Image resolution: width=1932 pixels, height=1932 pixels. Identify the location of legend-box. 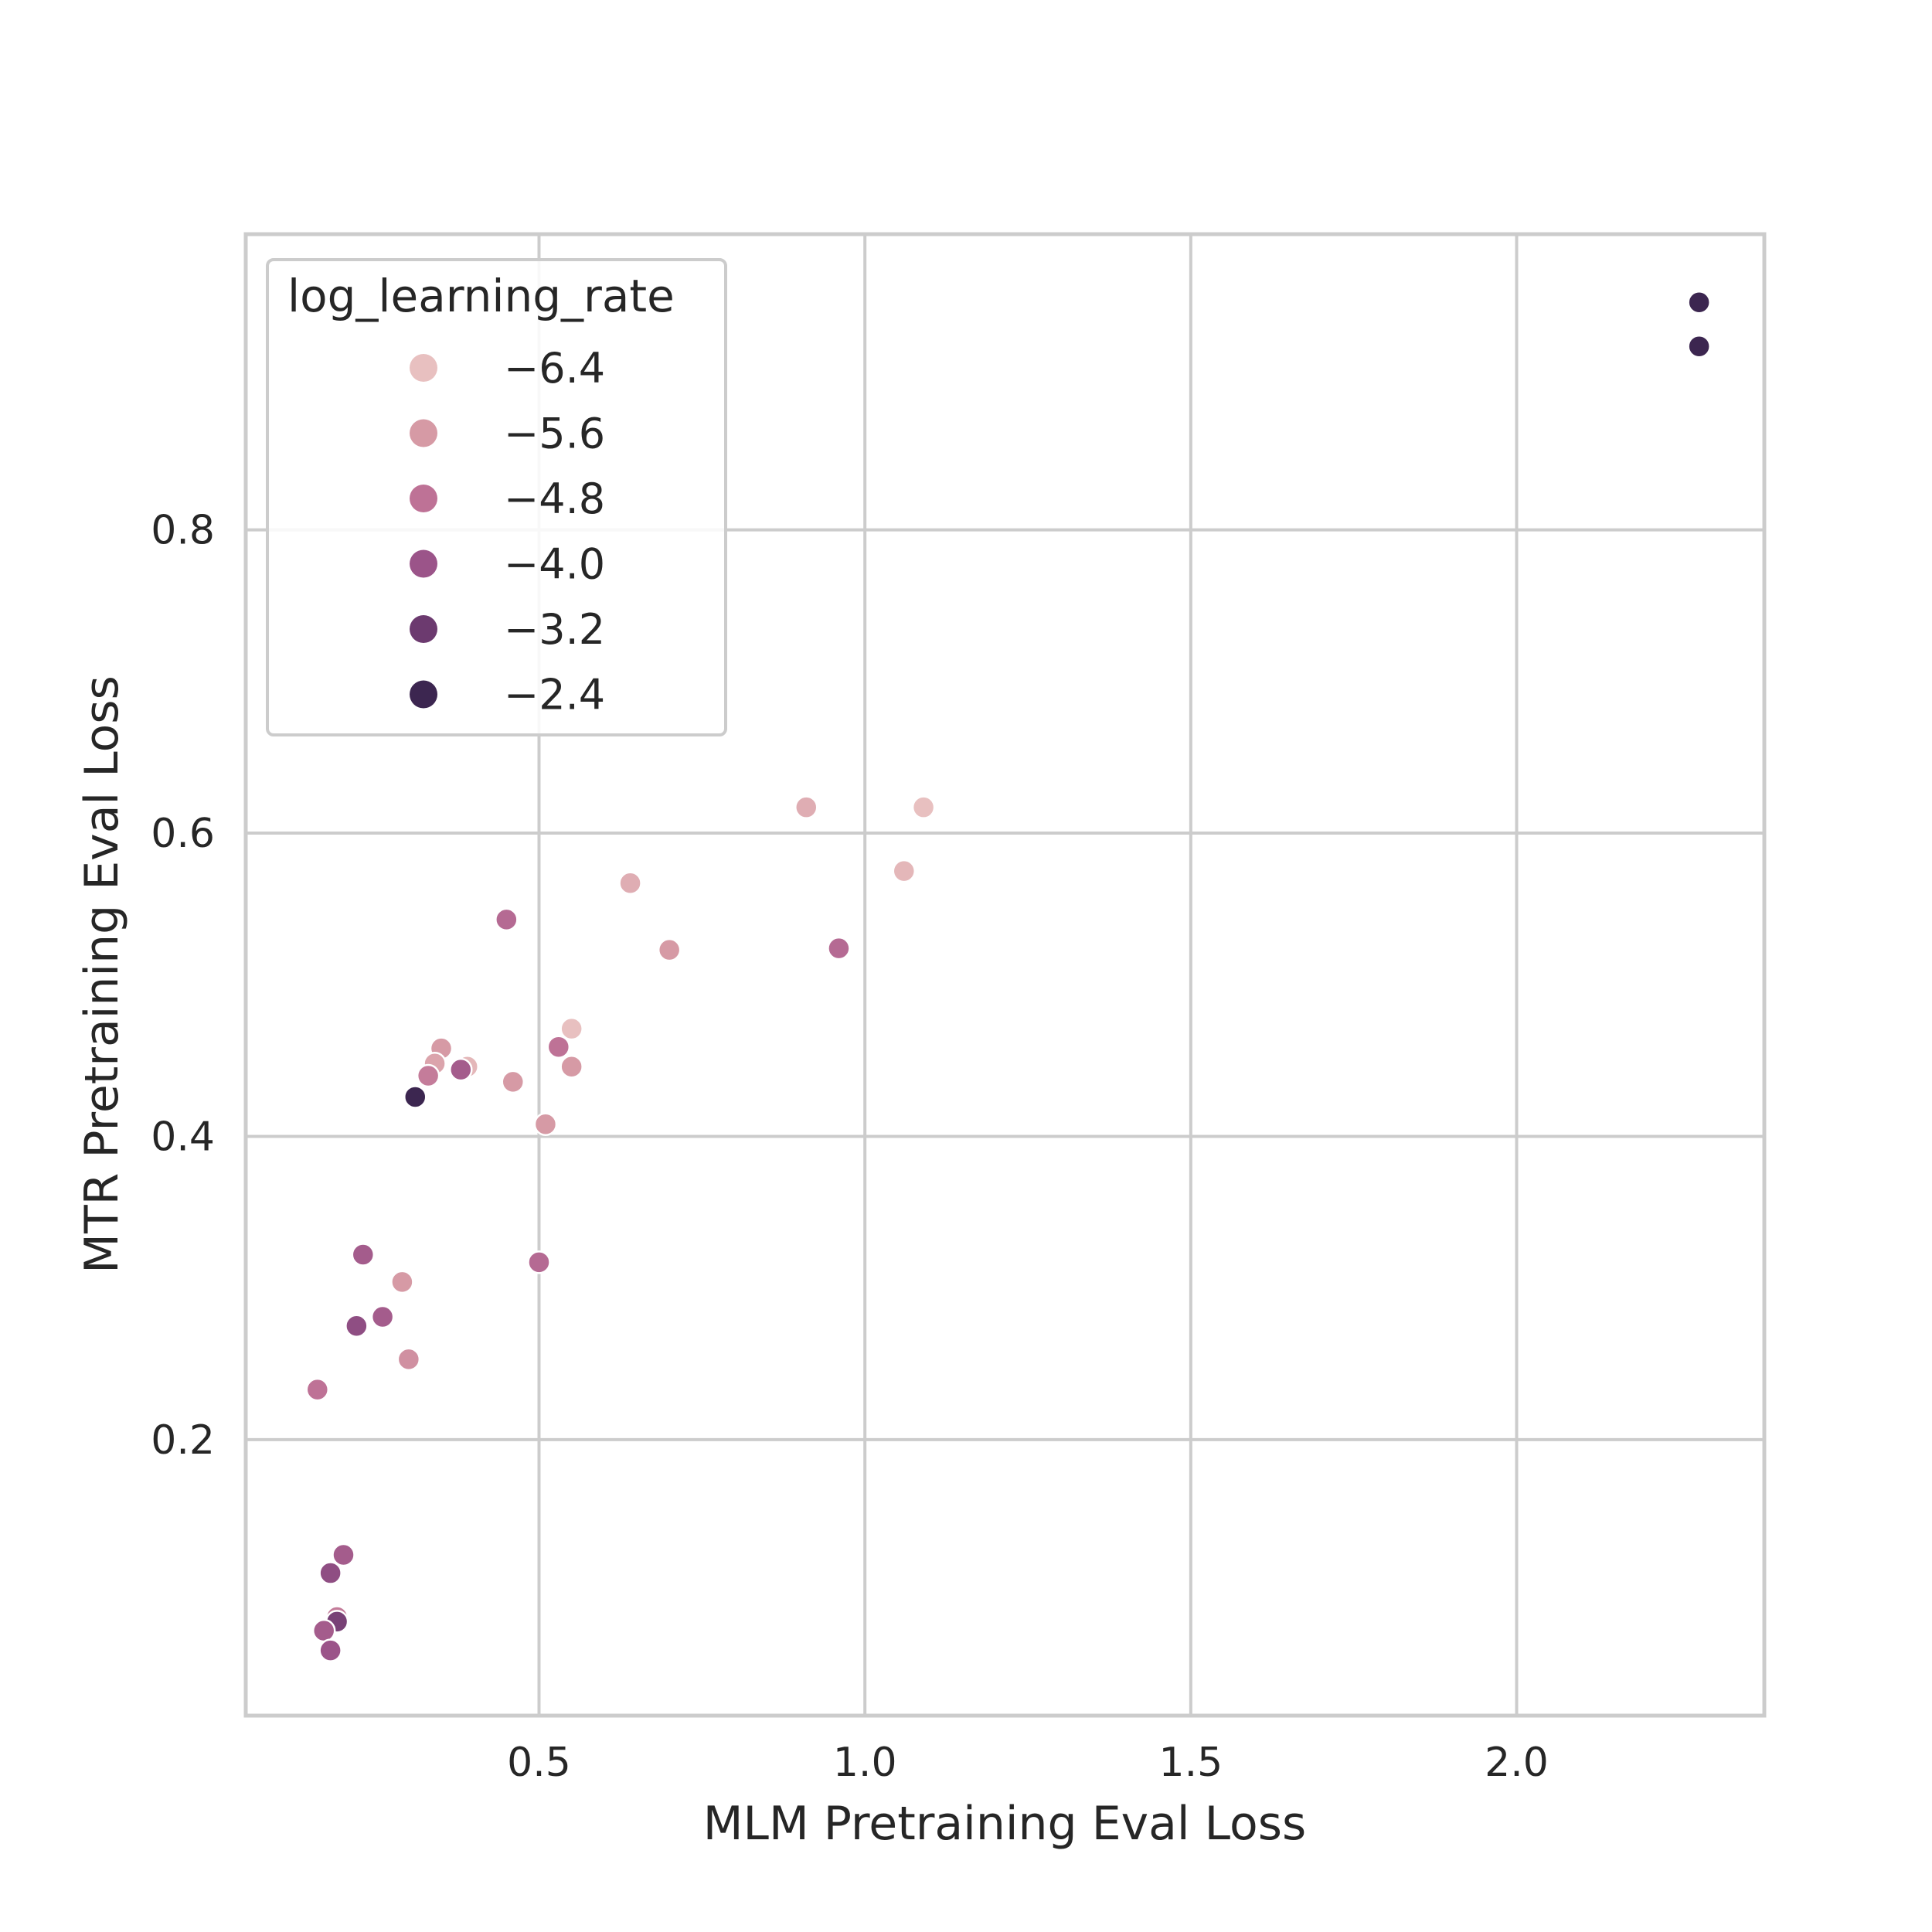
(496, 497).